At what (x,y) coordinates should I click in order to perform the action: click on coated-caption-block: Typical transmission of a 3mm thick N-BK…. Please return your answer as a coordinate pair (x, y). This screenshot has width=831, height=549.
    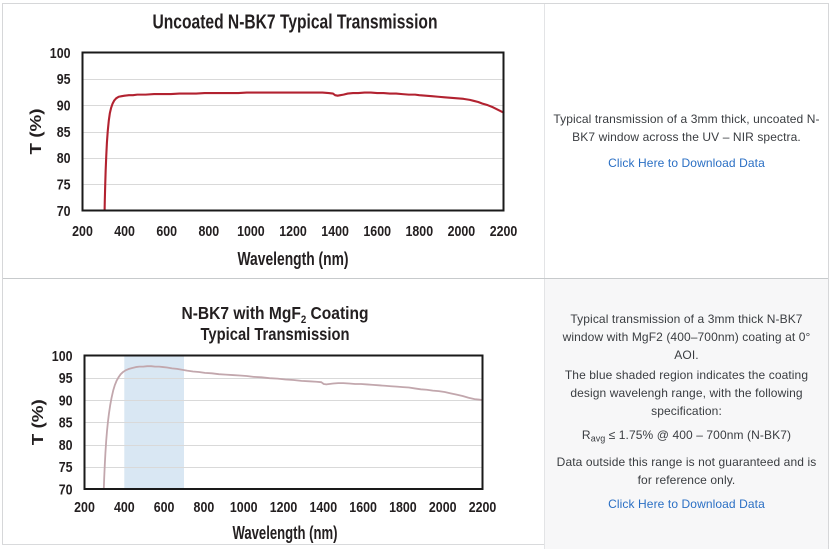
    Looking at the image, I should click on (687, 412).